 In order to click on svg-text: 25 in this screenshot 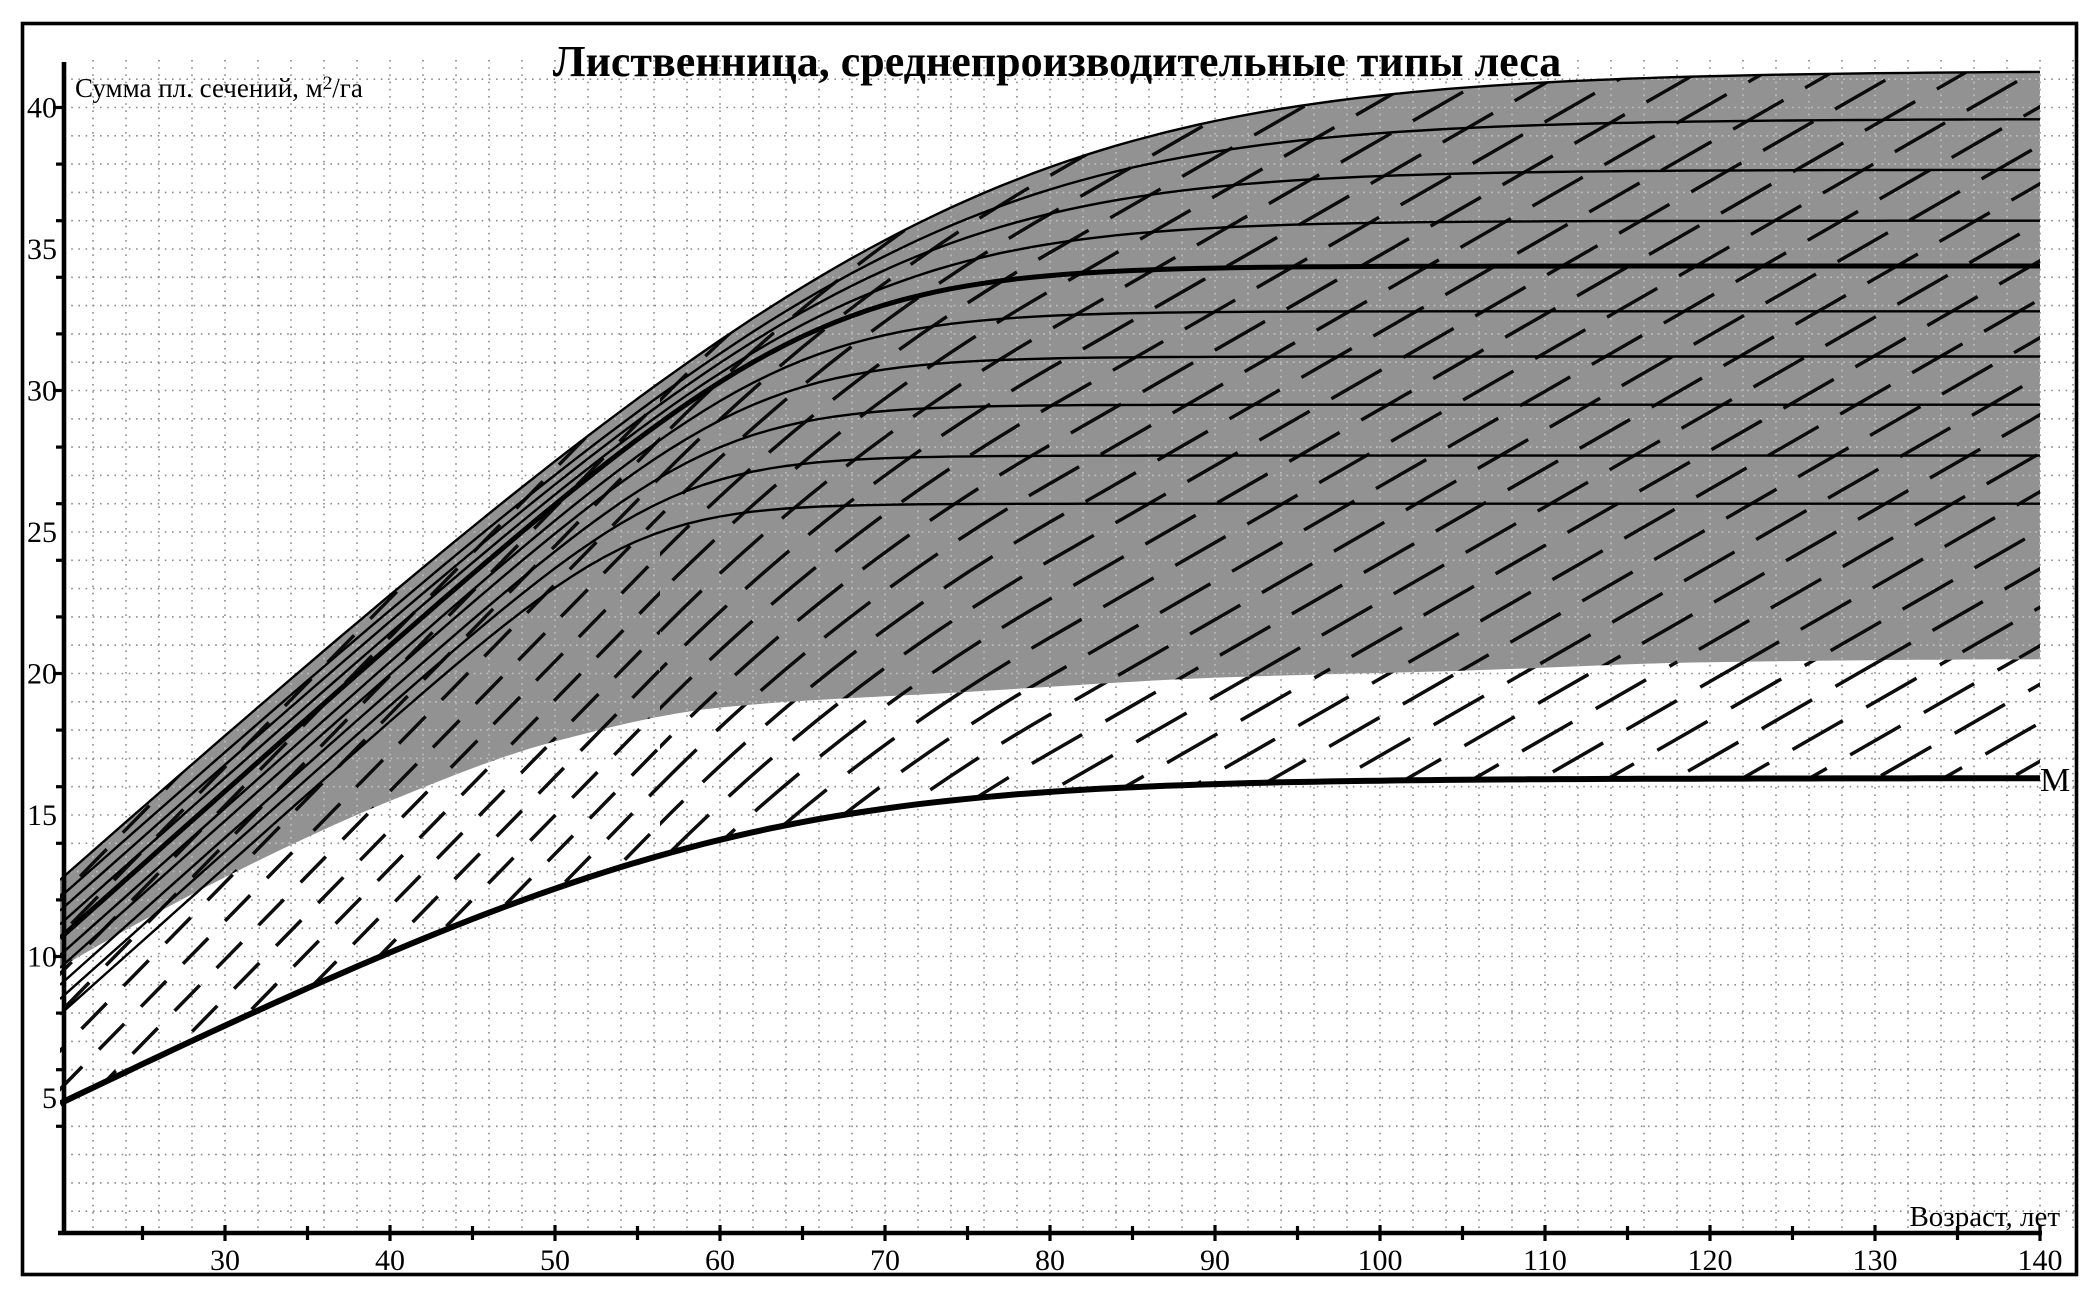, I will do `click(42, 532)`.